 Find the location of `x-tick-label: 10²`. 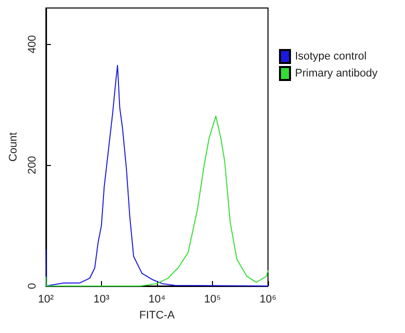

x-tick-label: 10² is located at coordinates (46, 300).